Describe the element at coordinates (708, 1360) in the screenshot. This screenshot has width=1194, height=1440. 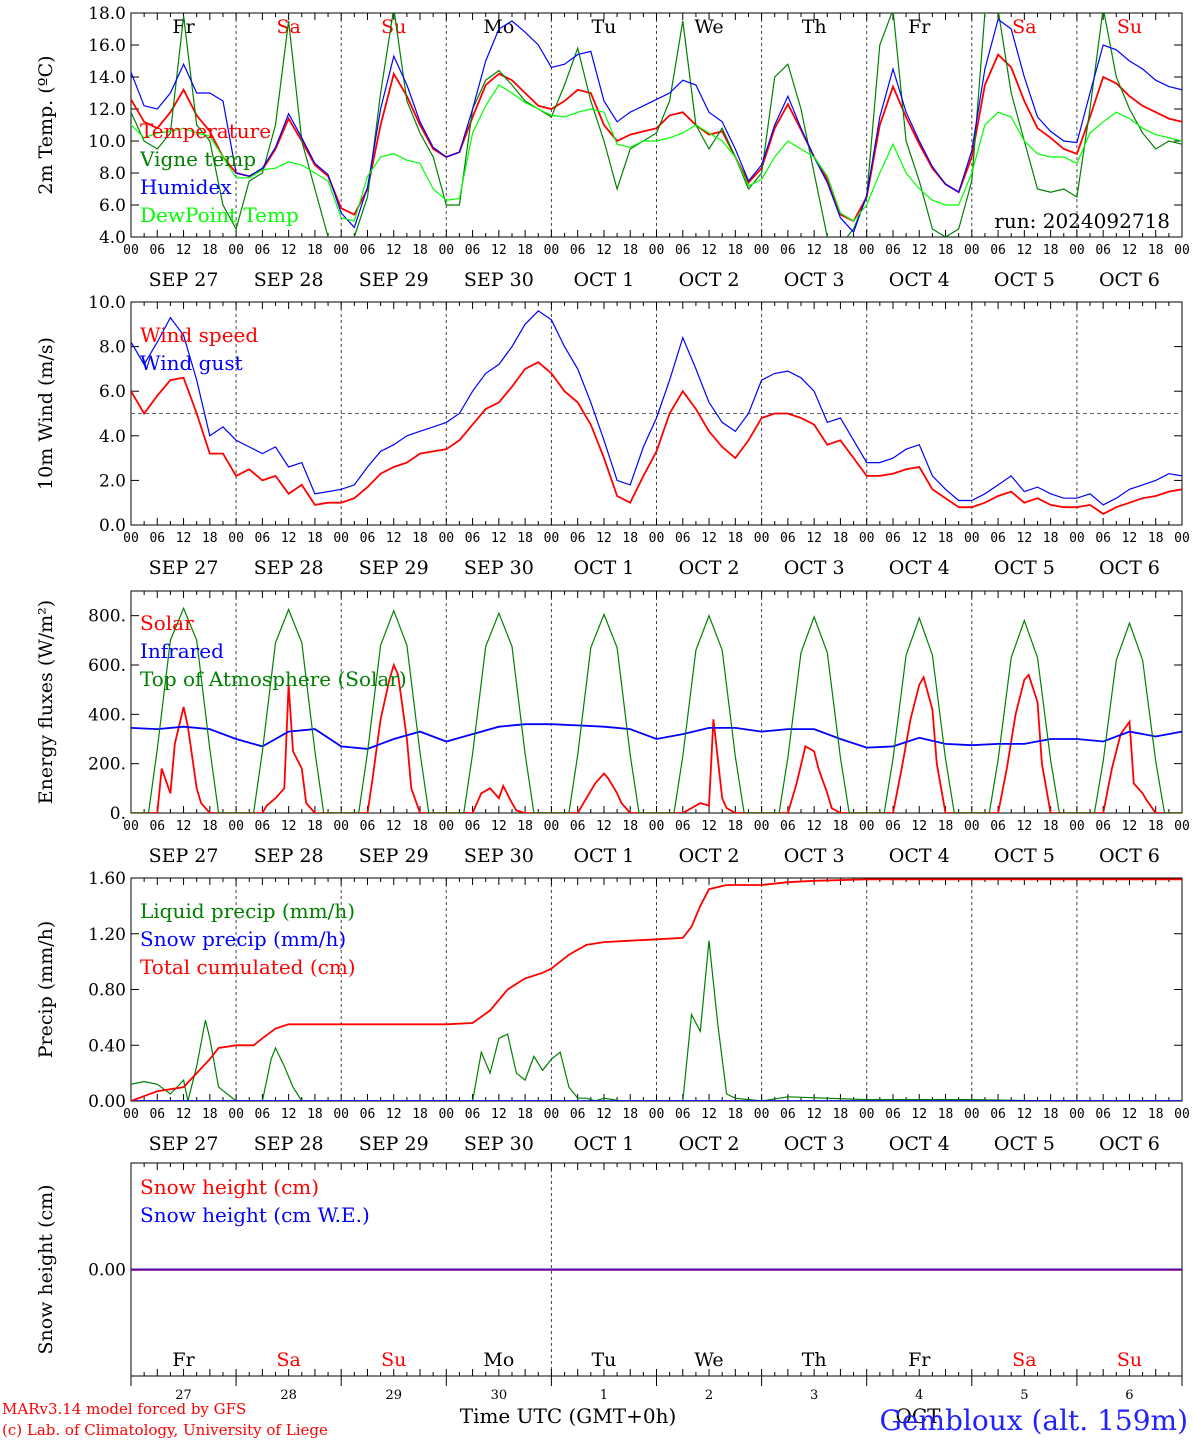
I see `day-of-week-label: We` at that location.